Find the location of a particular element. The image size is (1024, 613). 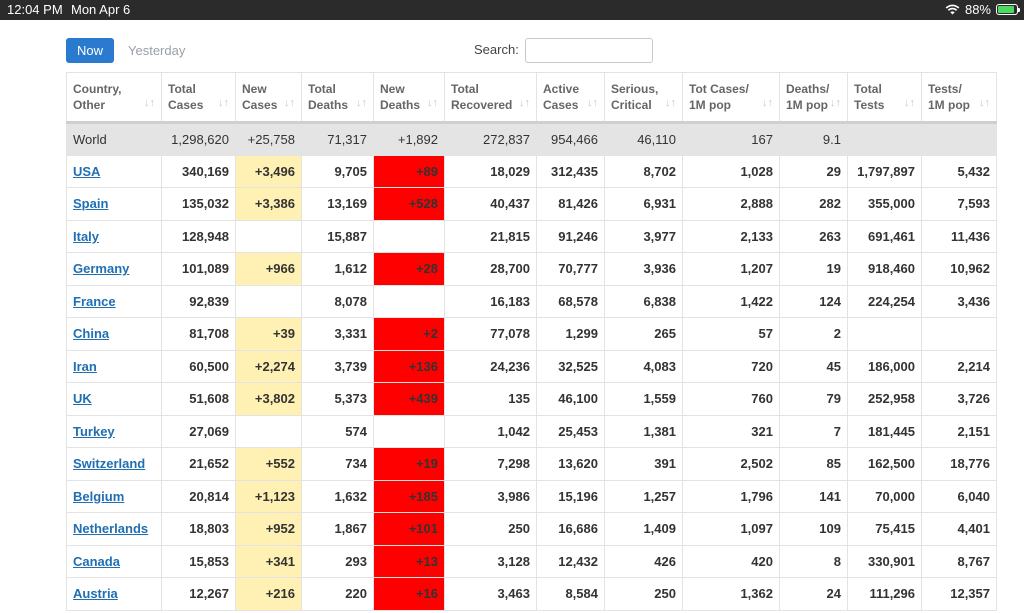

data-cell: +528 is located at coordinates (409, 204).